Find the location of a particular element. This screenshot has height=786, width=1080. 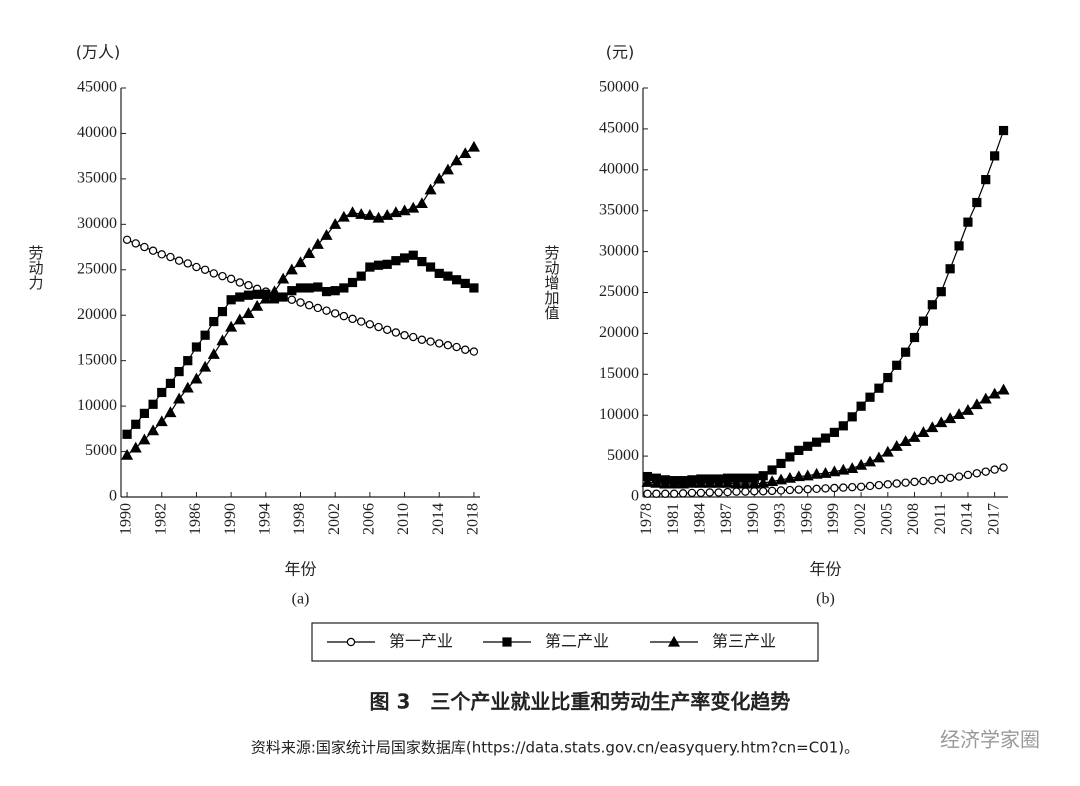

x-tick-label: 1993 is located at coordinates (780, 519).